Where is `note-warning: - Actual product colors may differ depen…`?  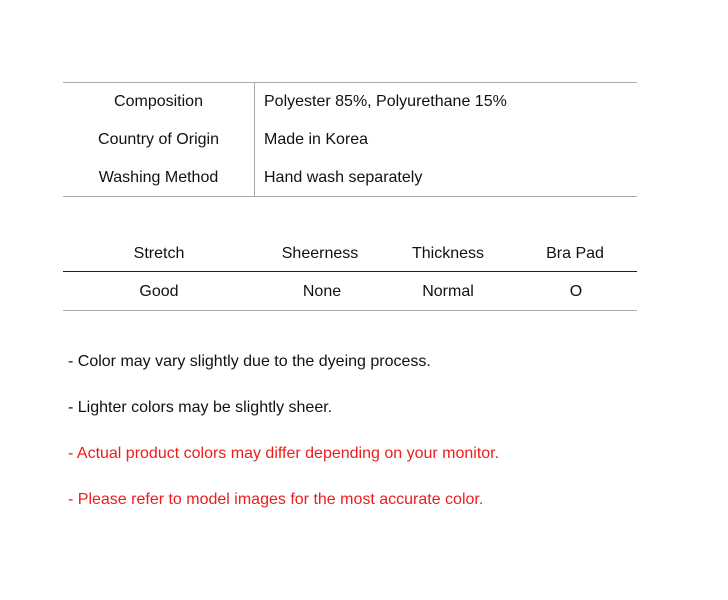
note-warning: - Actual product colors may differ depen… is located at coordinates (284, 453).